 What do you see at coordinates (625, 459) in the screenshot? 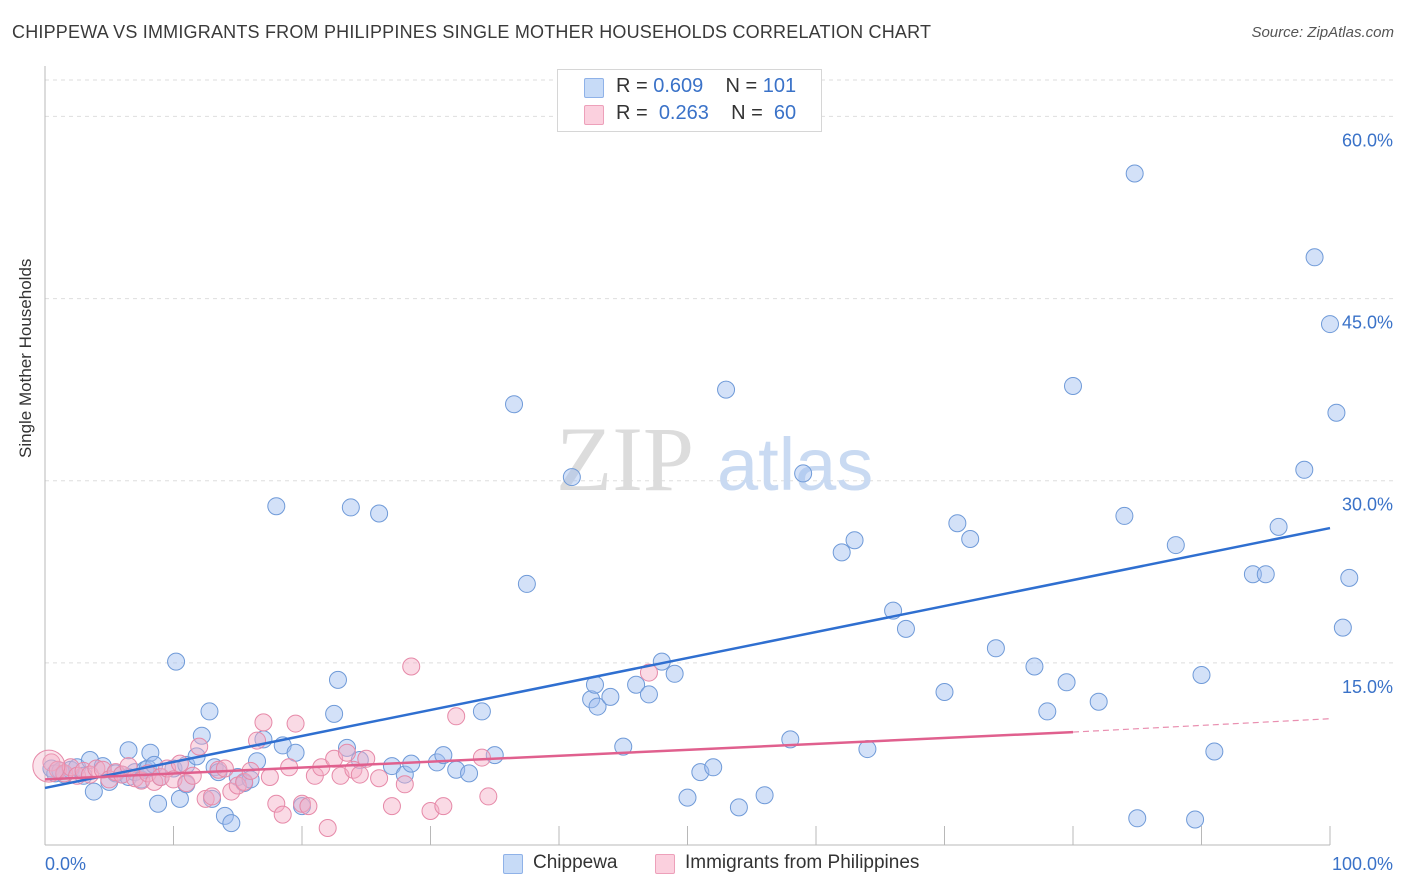
I see `watermark-zip: ZIP` at bounding box center [625, 459].